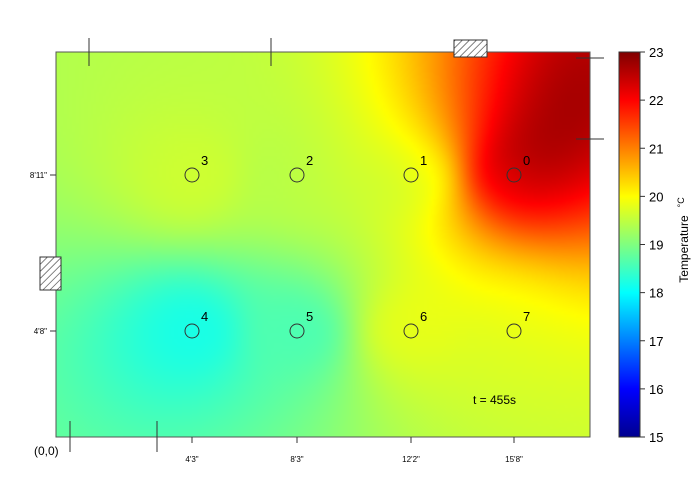 The height and width of the screenshot is (500, 700). What do you see at coordinates (46, 451) in the screenshot?
I see `origin-label: (0,0)` at bounding box center [46, 451].